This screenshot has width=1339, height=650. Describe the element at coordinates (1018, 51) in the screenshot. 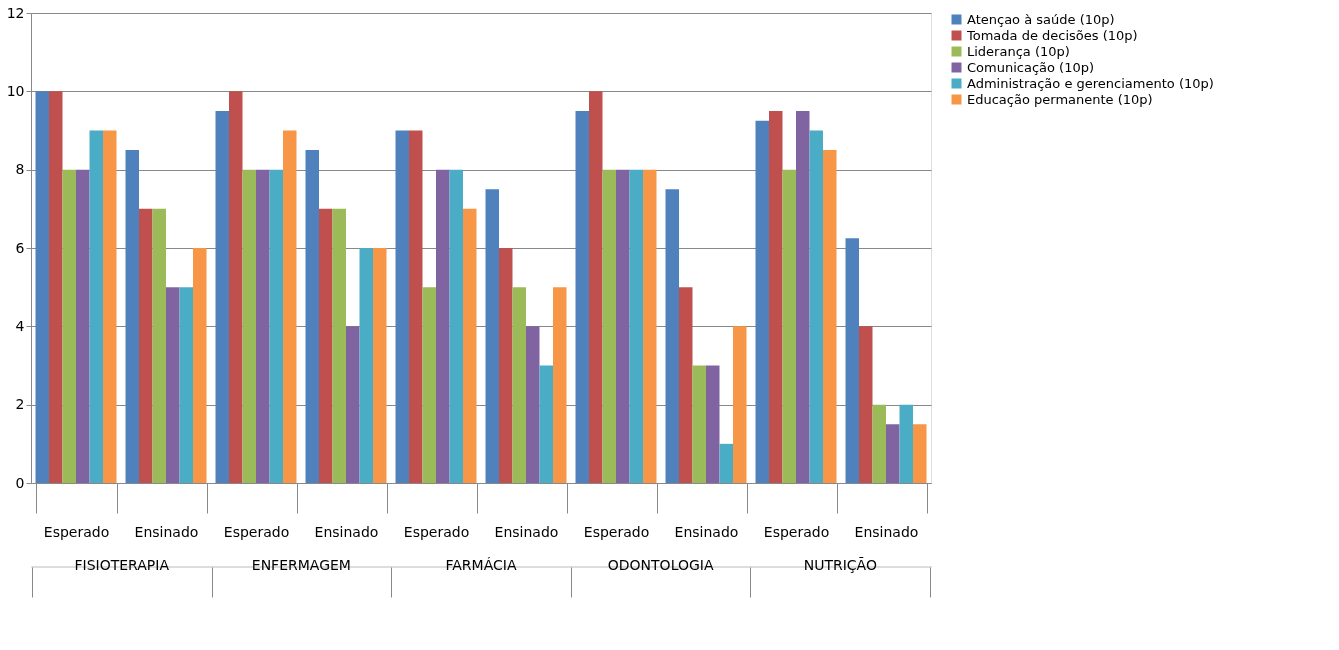

I see `legend-label: Liderança (10p)` at that location.